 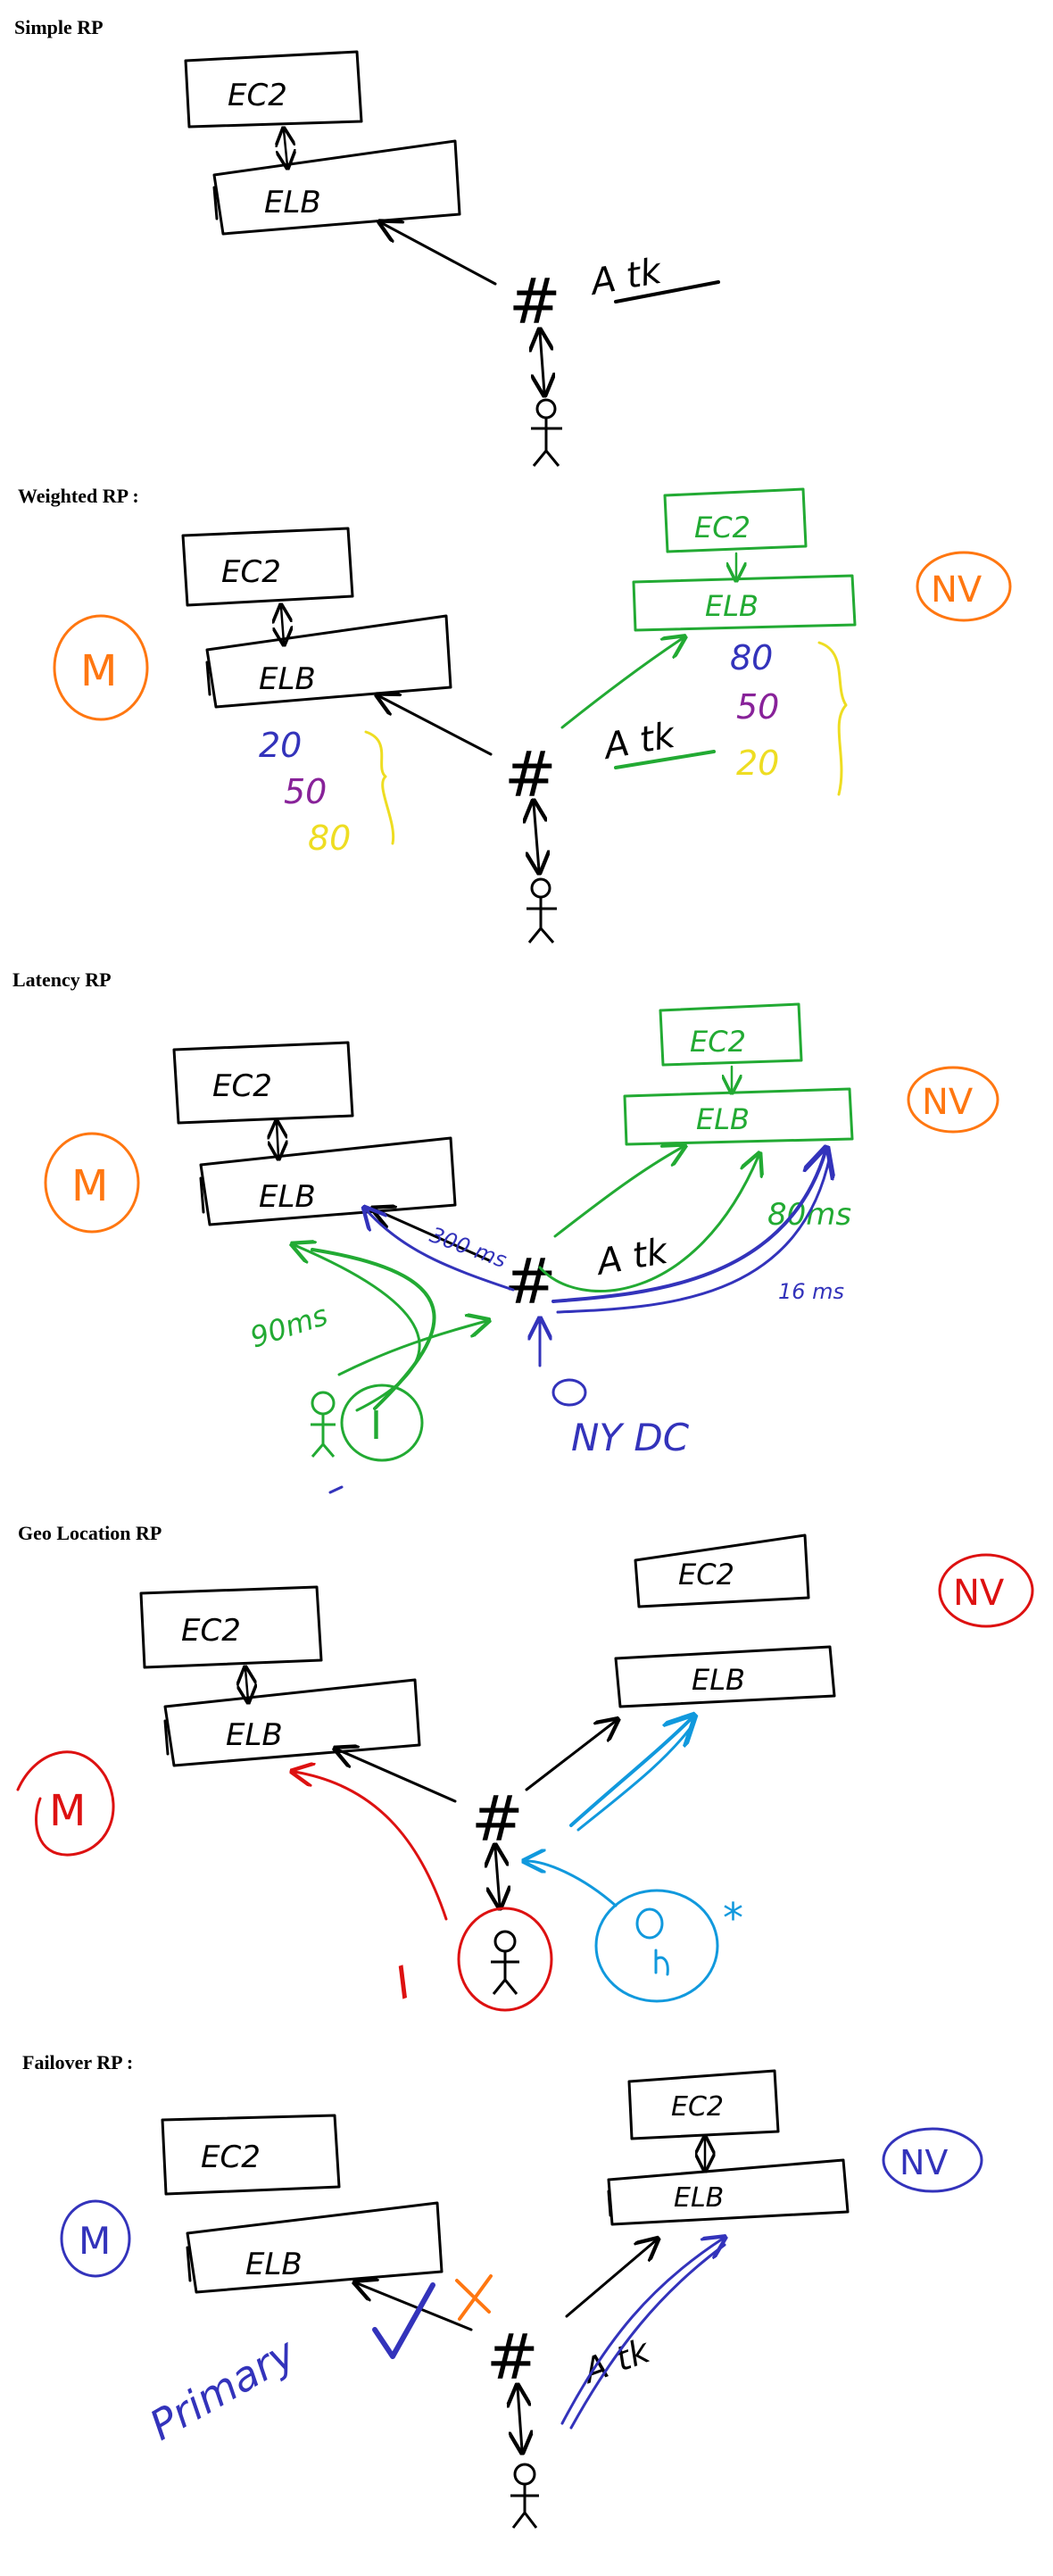 I want to click on title-latency-rp: Latency RP, so click(x=62, y=979).